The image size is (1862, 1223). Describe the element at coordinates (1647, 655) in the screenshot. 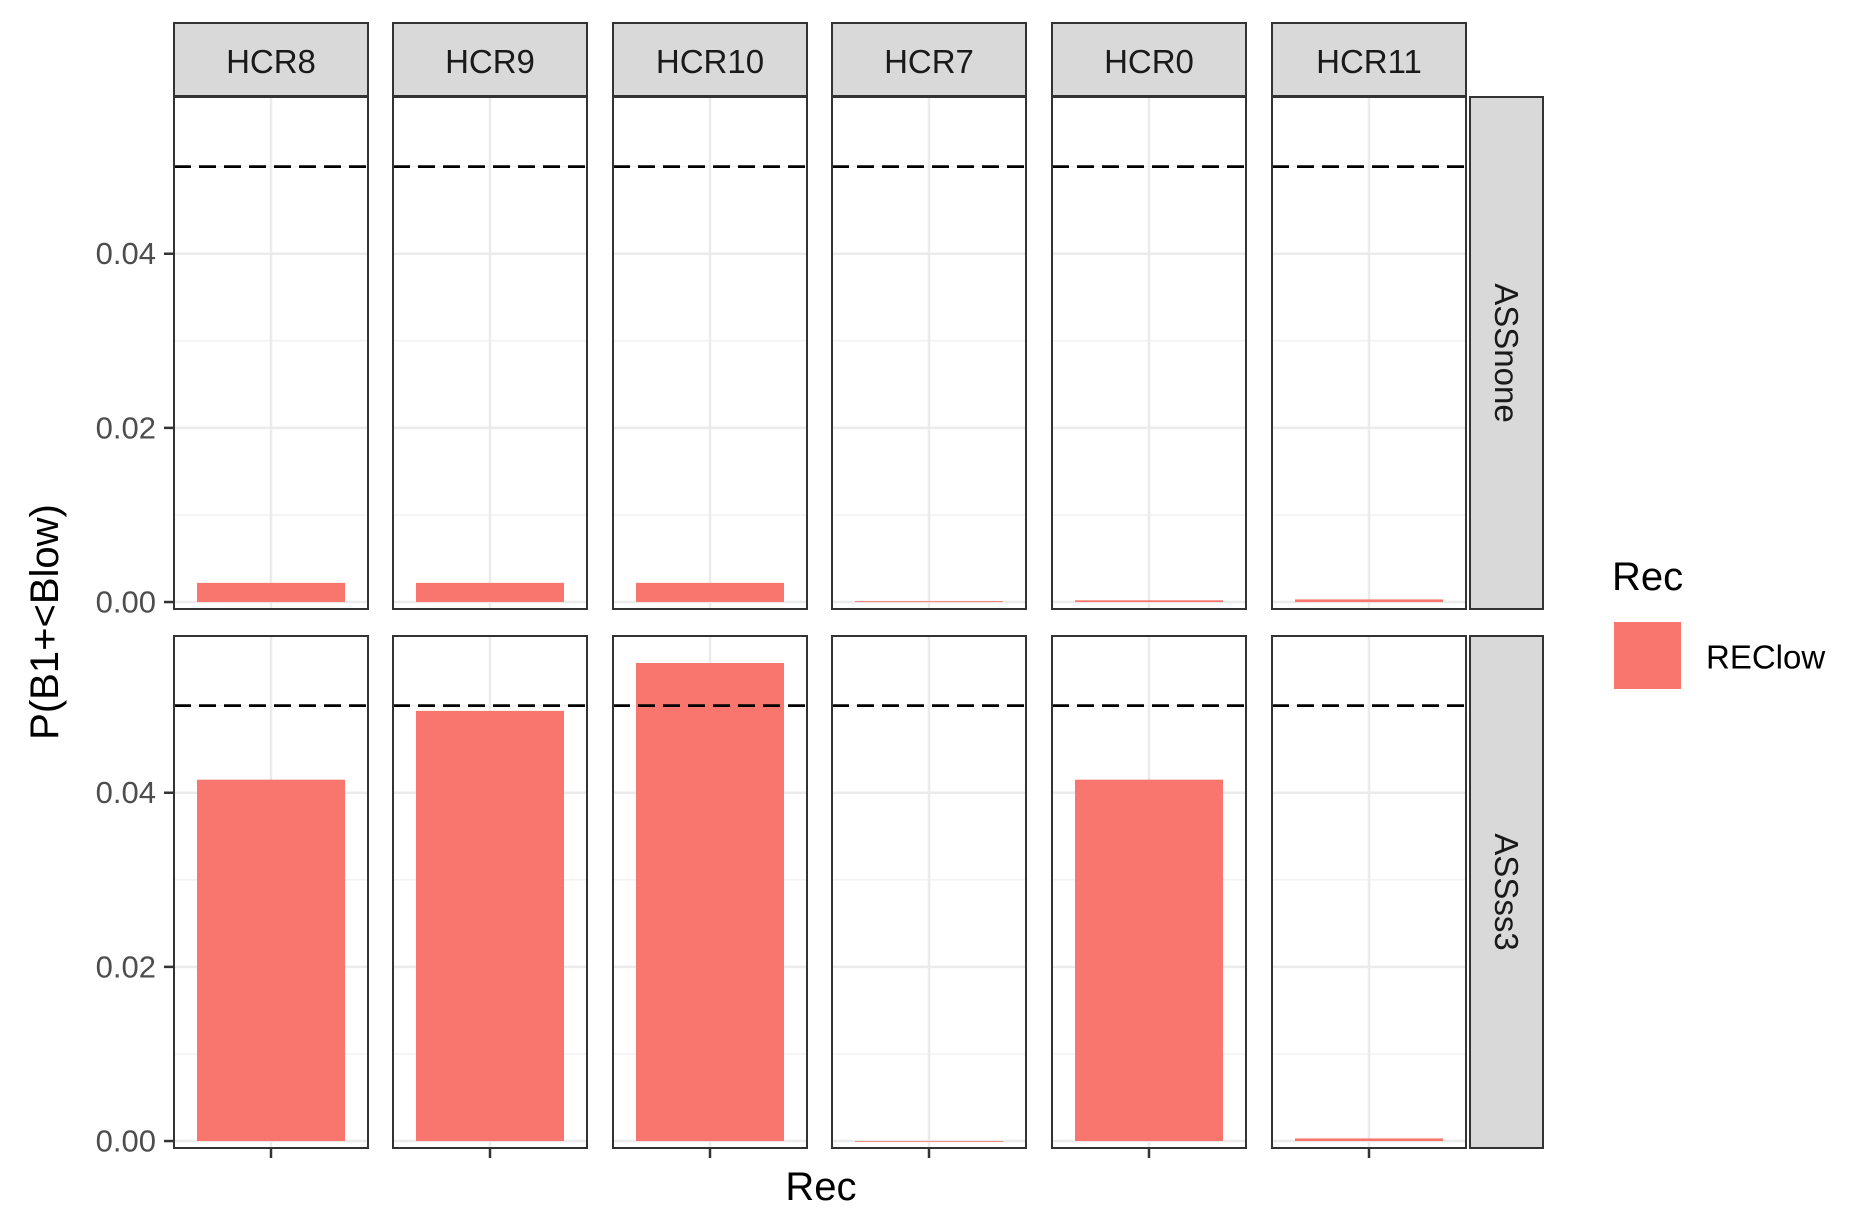

I see `legend-key` at that location.